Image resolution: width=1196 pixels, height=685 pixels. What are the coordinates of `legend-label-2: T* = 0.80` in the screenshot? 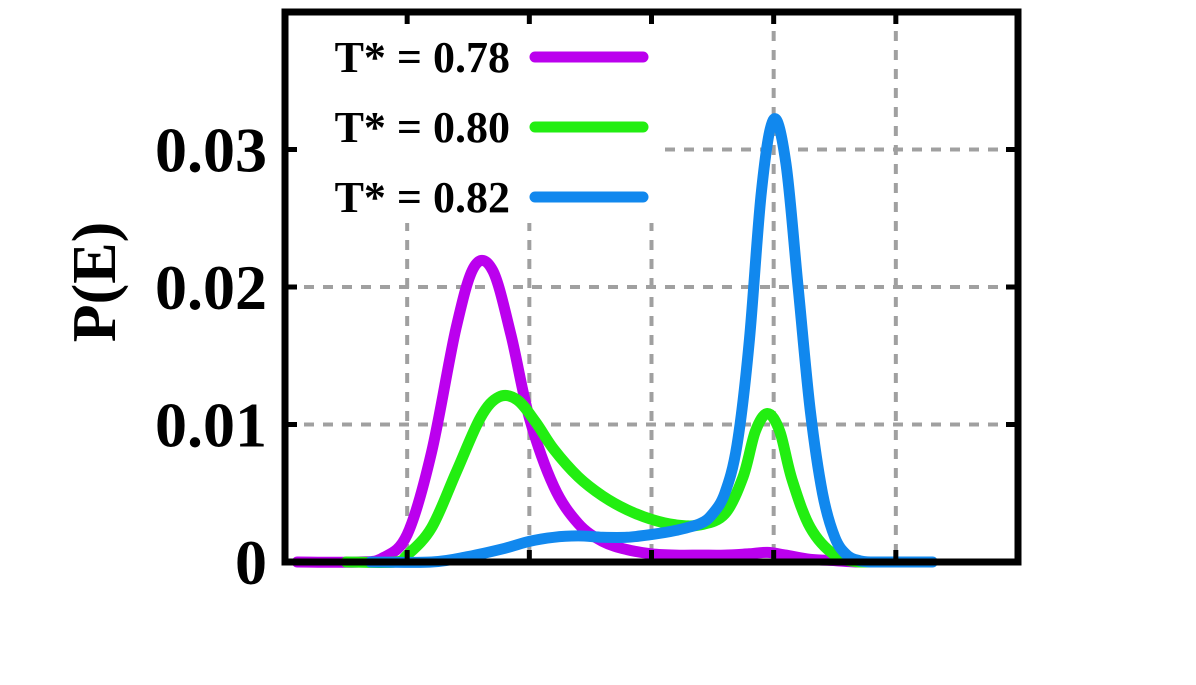 It's located at (422, 127).